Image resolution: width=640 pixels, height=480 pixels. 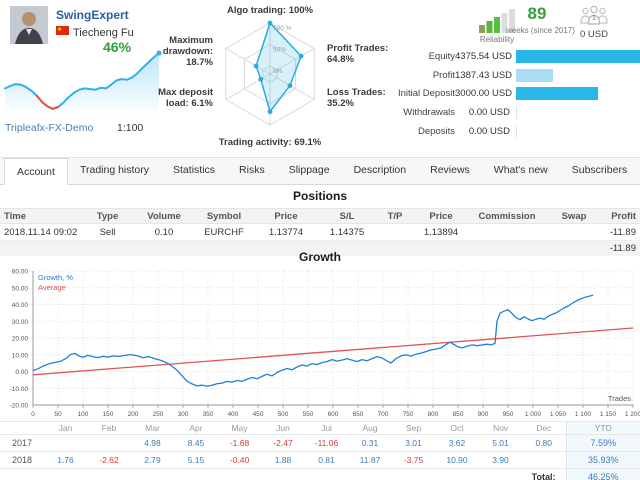 What do you see at coordinates (441, 56) in the screenshot?
I see `stat-label: Equity` at bounding box center [441, 56].